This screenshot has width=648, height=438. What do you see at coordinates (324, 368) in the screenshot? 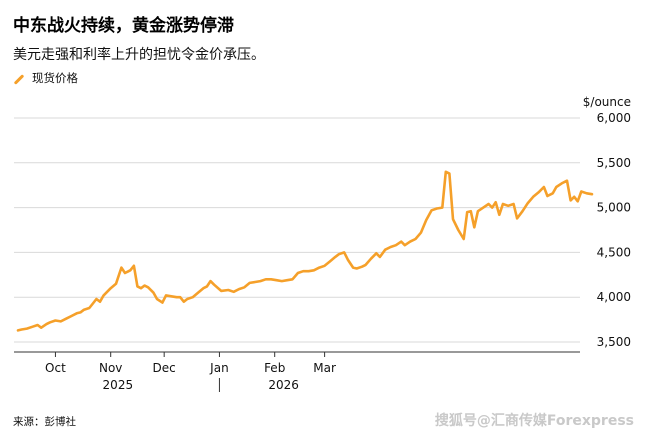
I see `x-tick-label: Mar` at bounding box center [324, 368].